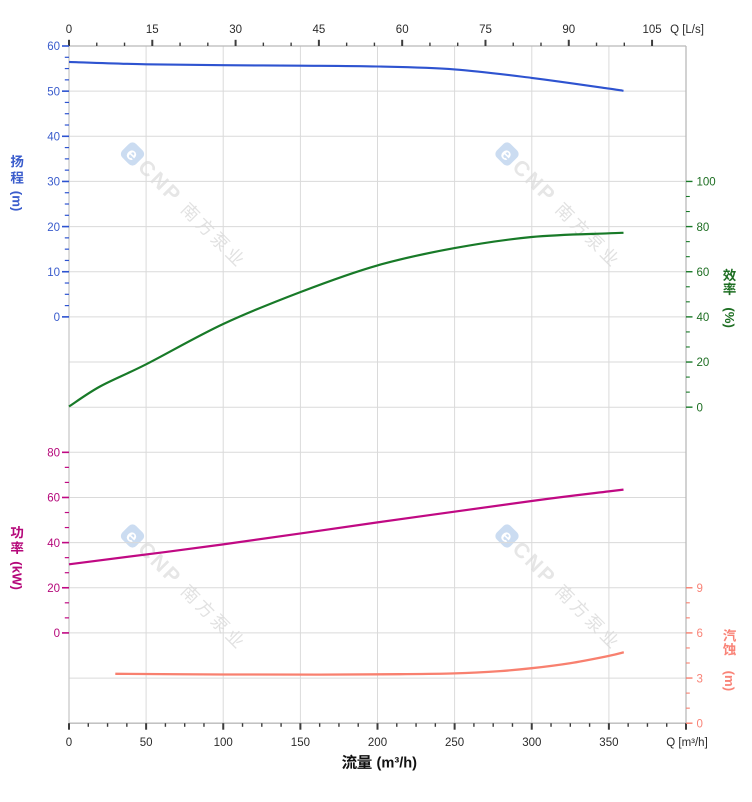 The width and height of the screenshot is (752, 802). Describe the element at coordinates (568, 30) in the screenshot. I see `svg-text: 90` at that location.